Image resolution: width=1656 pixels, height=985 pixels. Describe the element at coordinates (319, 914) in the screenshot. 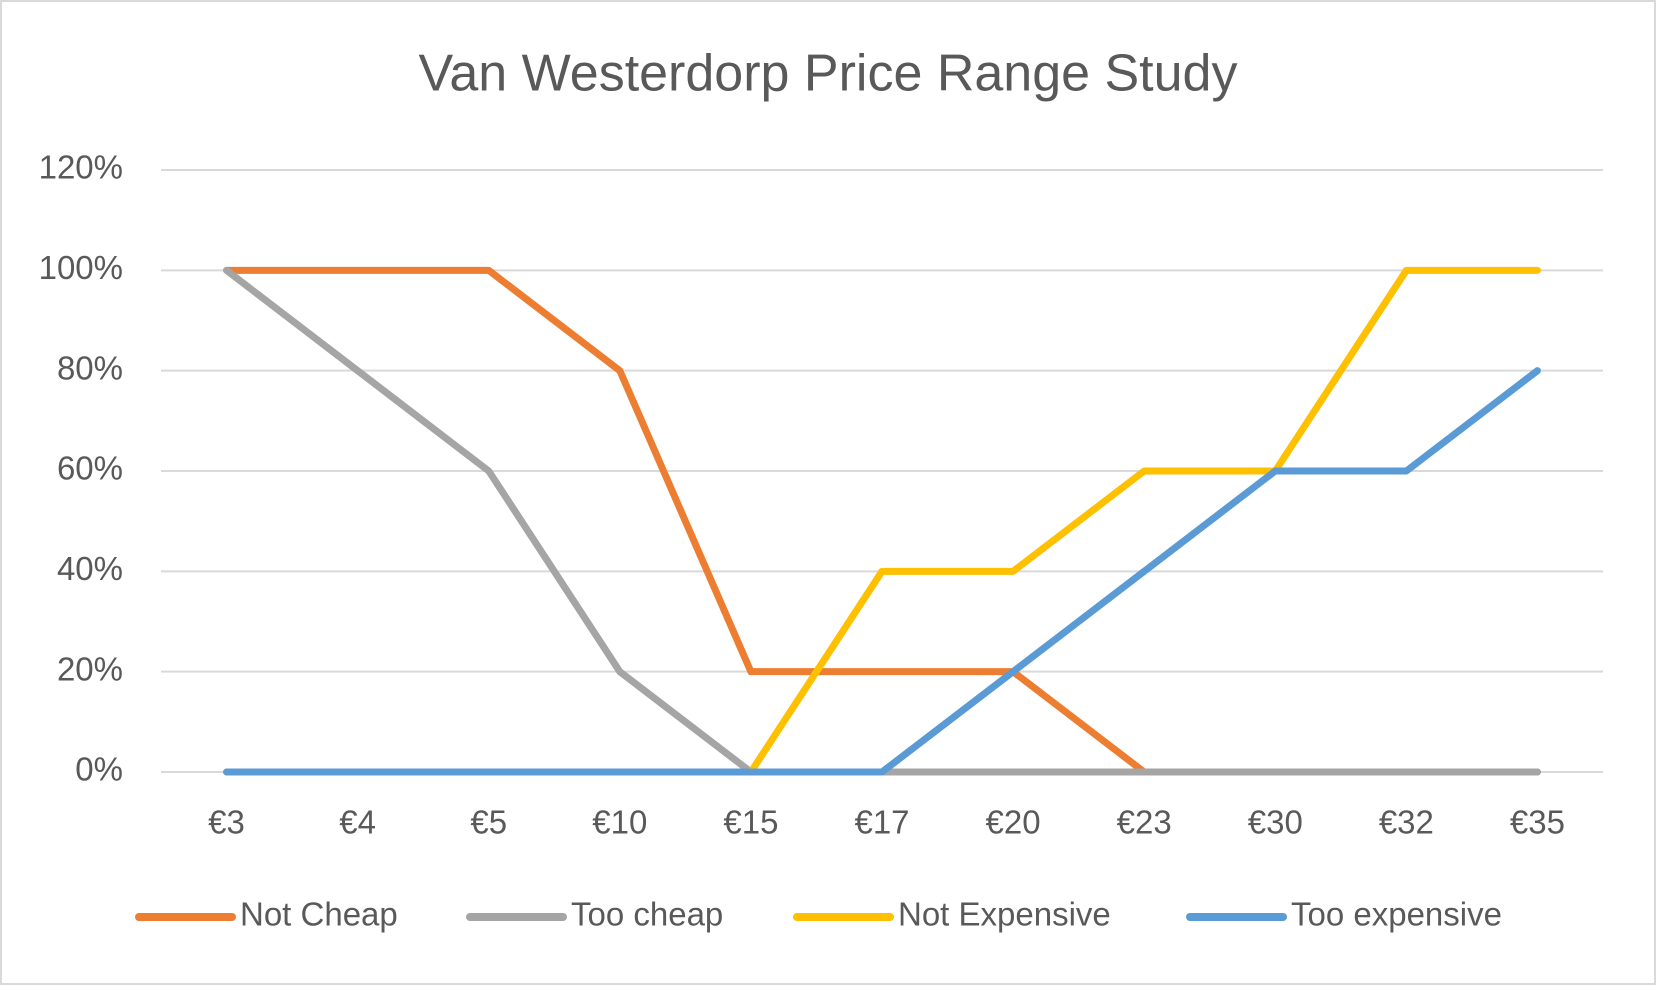

I see `legend-label: Not Cheap` at that location.